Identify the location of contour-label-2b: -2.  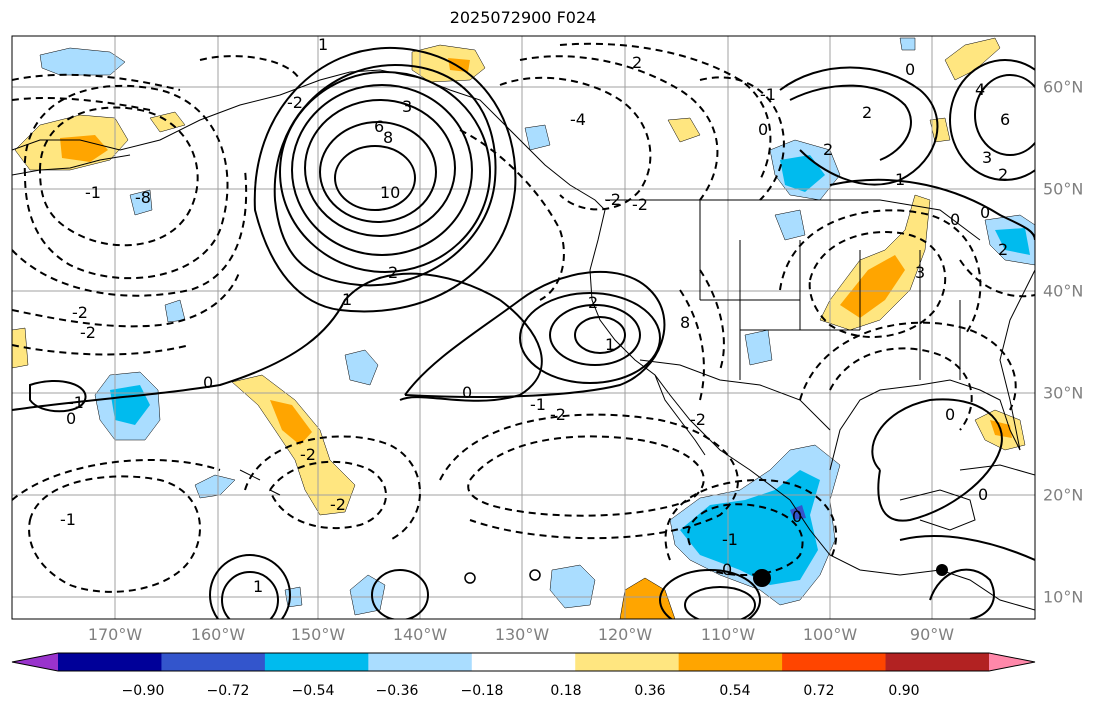
(80, 312).